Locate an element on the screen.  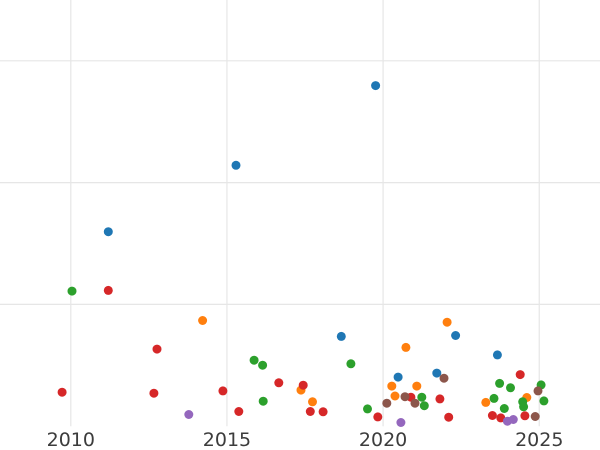
x-tick-label: 2025 is located at coordinates (539, 439).